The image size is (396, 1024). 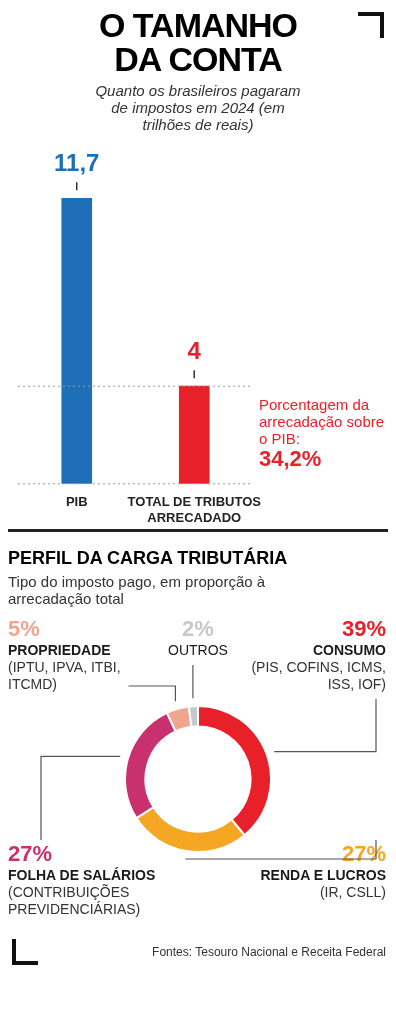 I want to click on data-label: 11,7, so click(x=77, y=162).